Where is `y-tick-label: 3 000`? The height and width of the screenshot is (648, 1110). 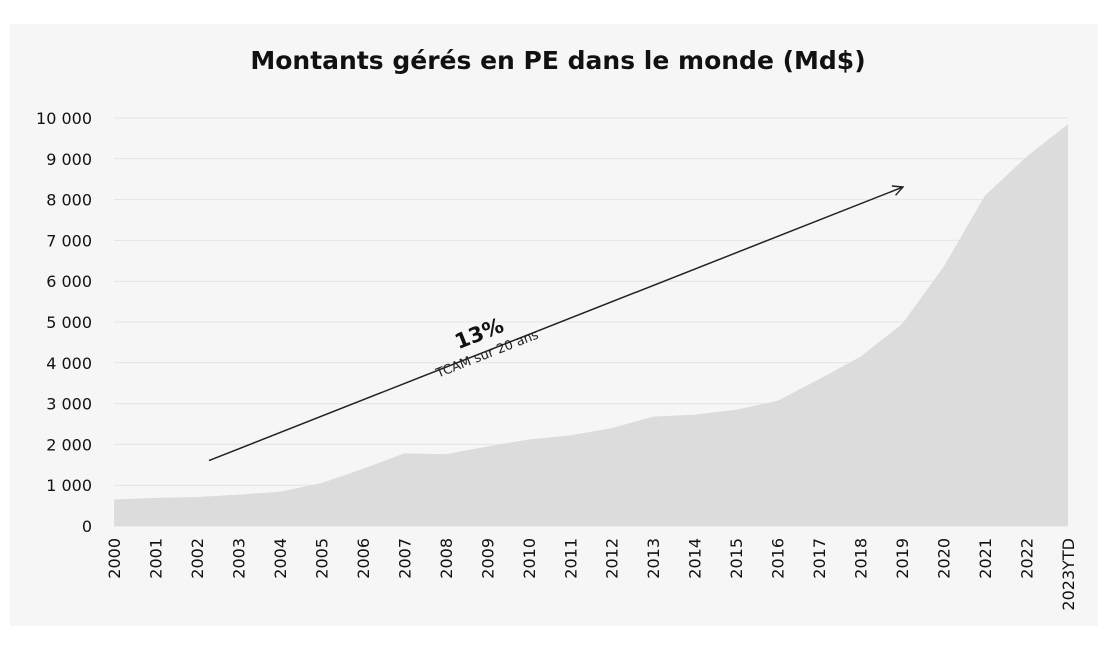 y-tick-label: 3 000 is located at coordinates (69, 404).